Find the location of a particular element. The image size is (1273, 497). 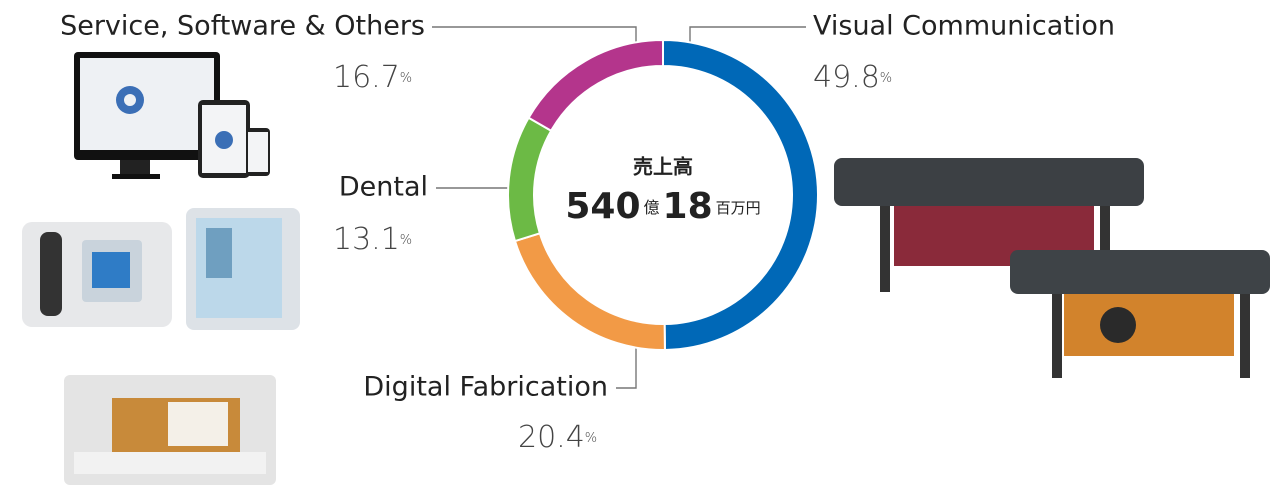

value-label: 20.4% is located at coordinates (557, 437).